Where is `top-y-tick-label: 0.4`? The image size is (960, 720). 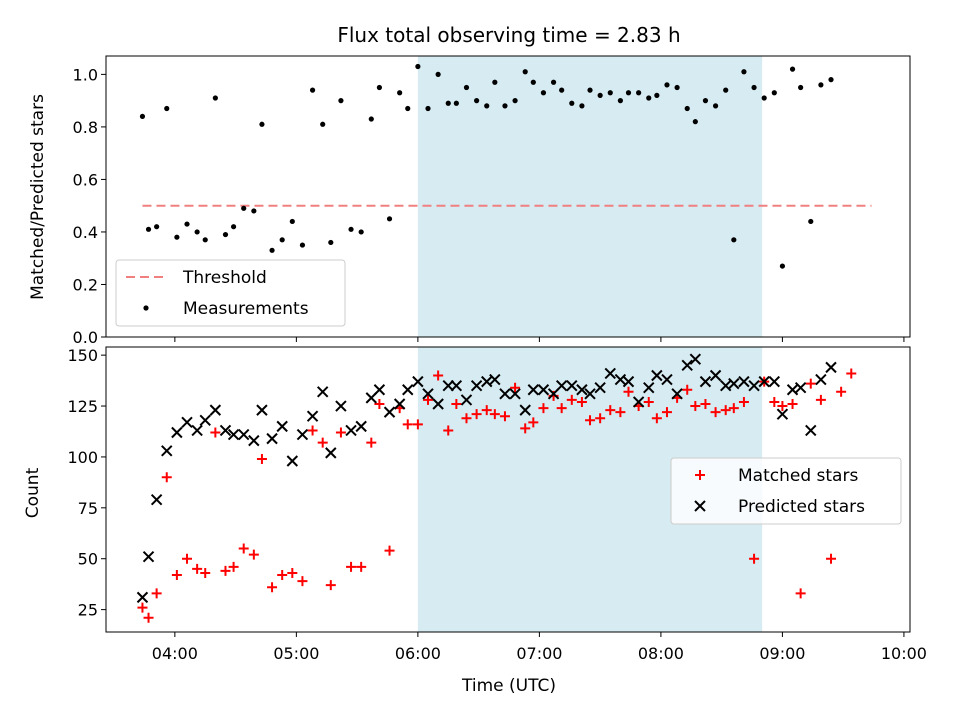 top-y-tick-label: 0.4 is located at coordinates (85, 232).